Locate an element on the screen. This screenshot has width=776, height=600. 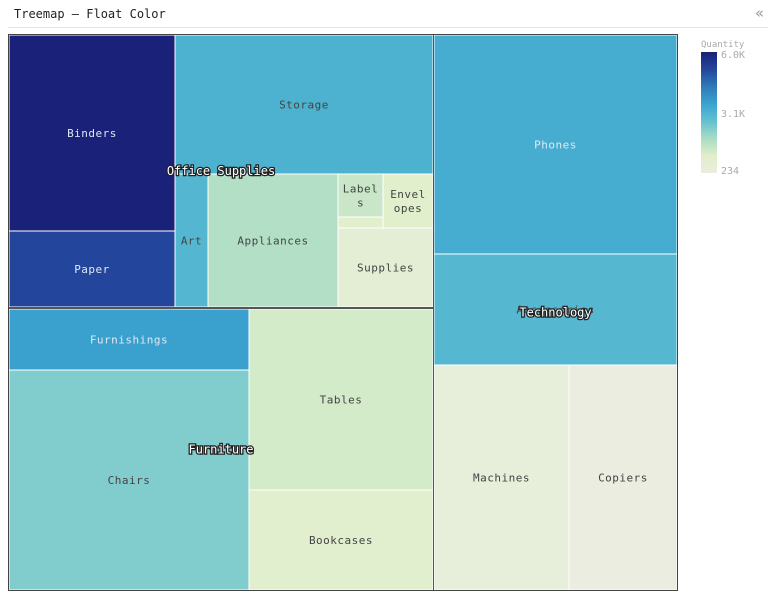
tile-label-envelopes: Envel opes is located at coordinates (408, 201).